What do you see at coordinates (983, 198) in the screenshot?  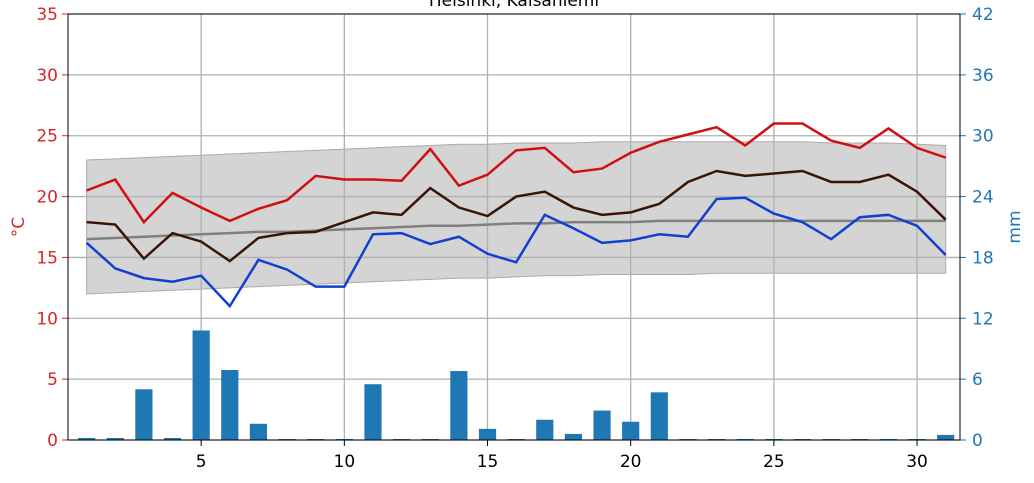 I see `y2-tick-label: 24` at bounding box center [983, 198].